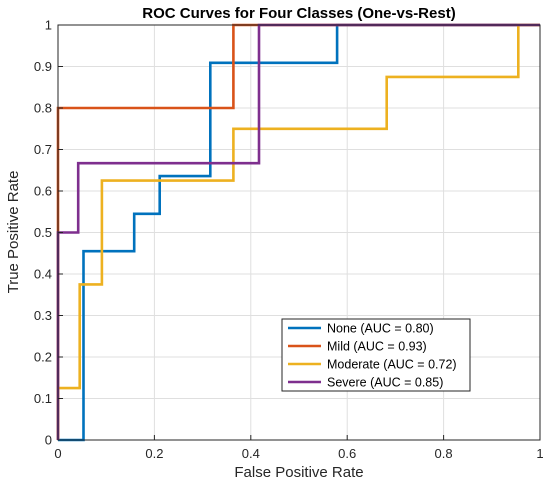 Image resolution: width=550 pixels, height=487 pixels. I want to click on y-tick-label: 0.9, so click(43, 66).